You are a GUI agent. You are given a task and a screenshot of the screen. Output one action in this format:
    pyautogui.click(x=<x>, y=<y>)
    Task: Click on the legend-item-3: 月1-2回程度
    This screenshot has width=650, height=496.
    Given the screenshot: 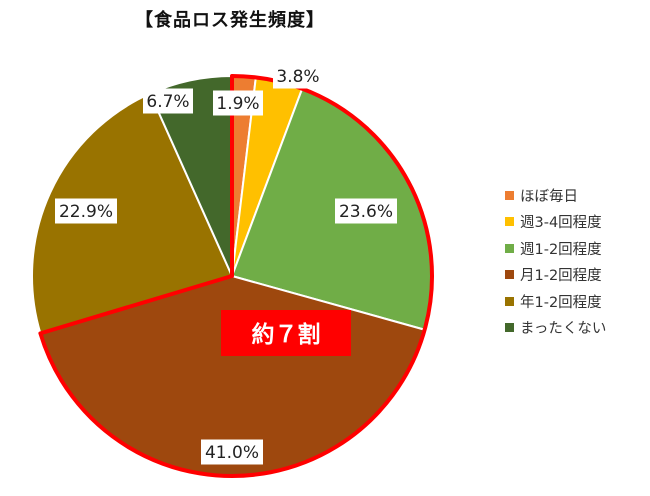 What is the action you would take?
    pyautogui.click(x=555, y=275)
    